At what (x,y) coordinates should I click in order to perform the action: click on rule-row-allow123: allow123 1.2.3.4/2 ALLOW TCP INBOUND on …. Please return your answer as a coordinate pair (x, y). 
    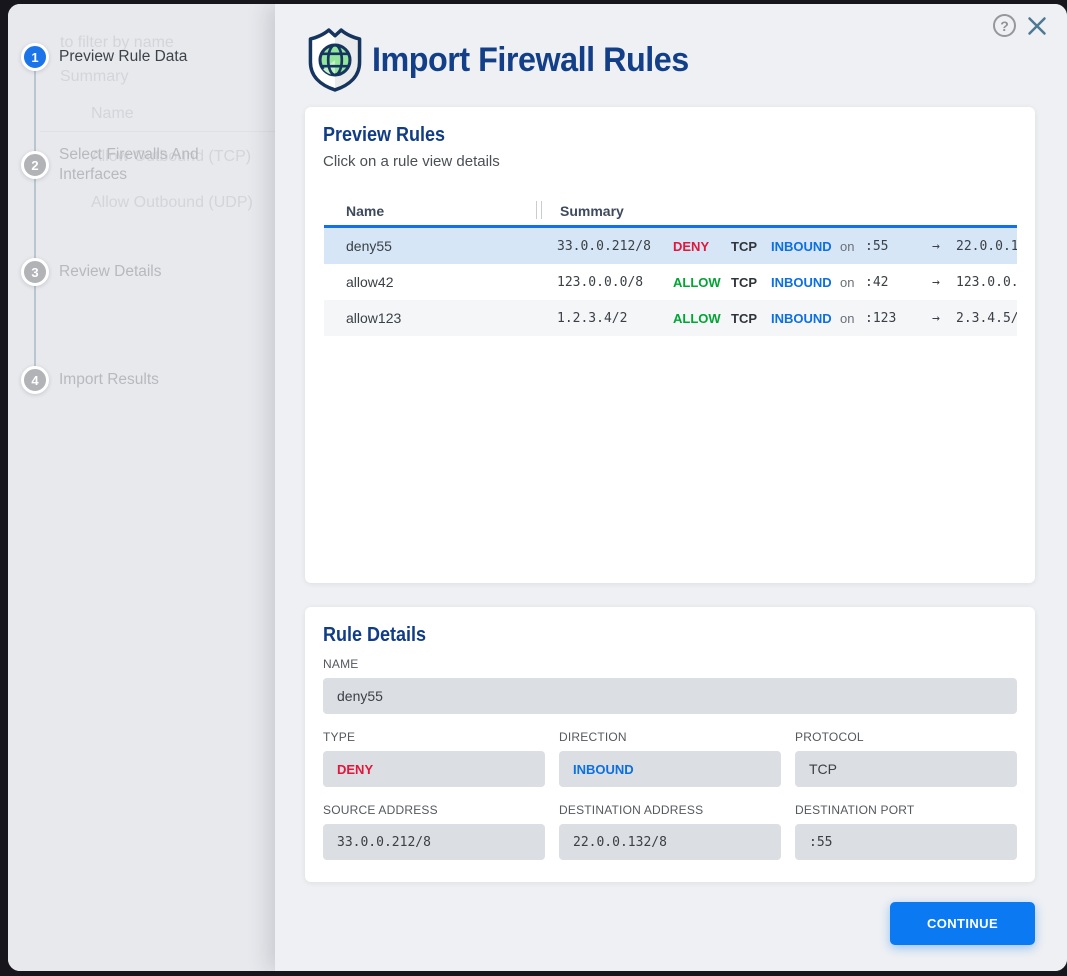
    Looking at the image, I should click on (670, 318).